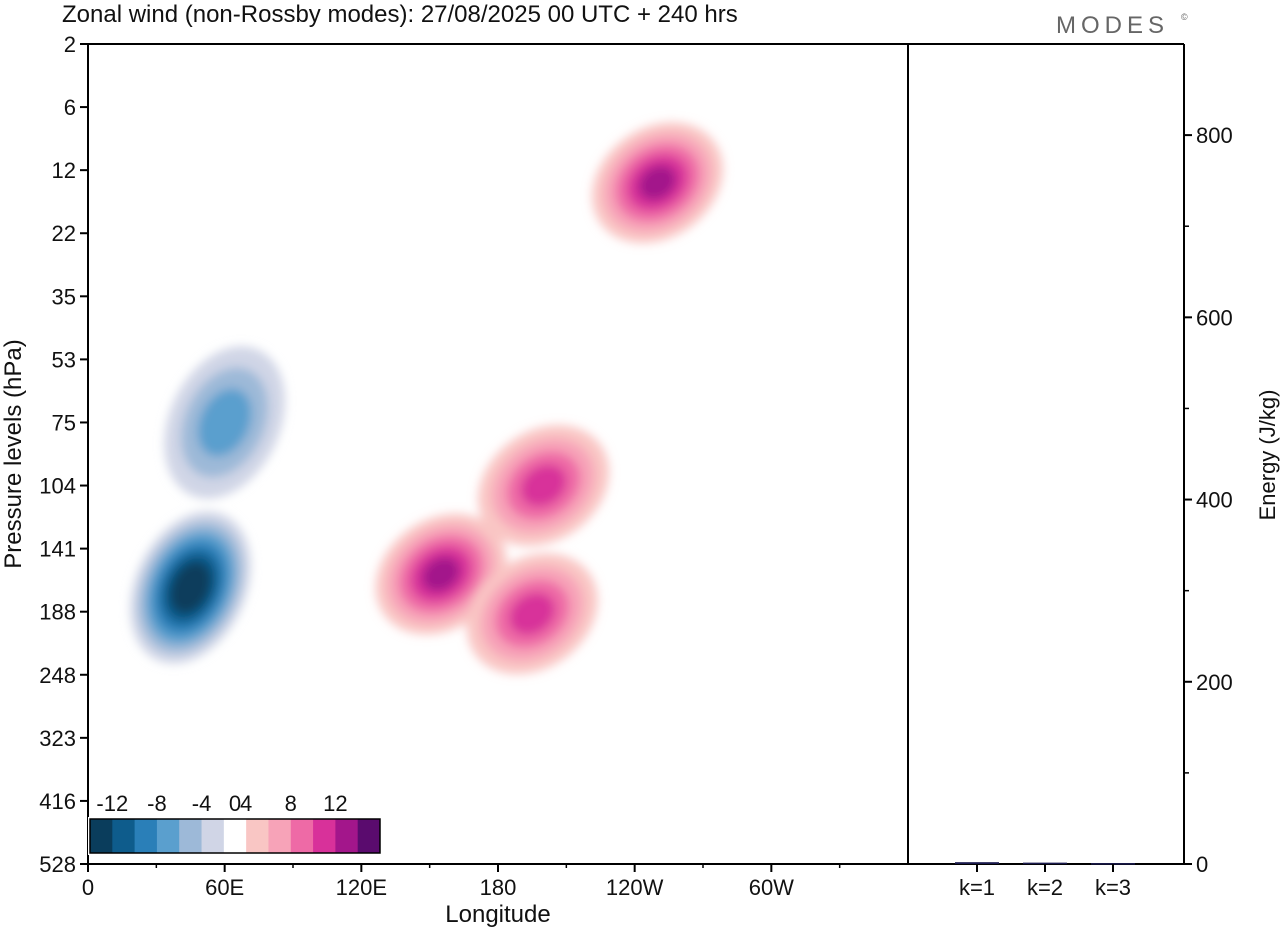  Describe the element at coordinates (1113, 887) in the screenshot. I see `energy-category-label: k=3` at that location.